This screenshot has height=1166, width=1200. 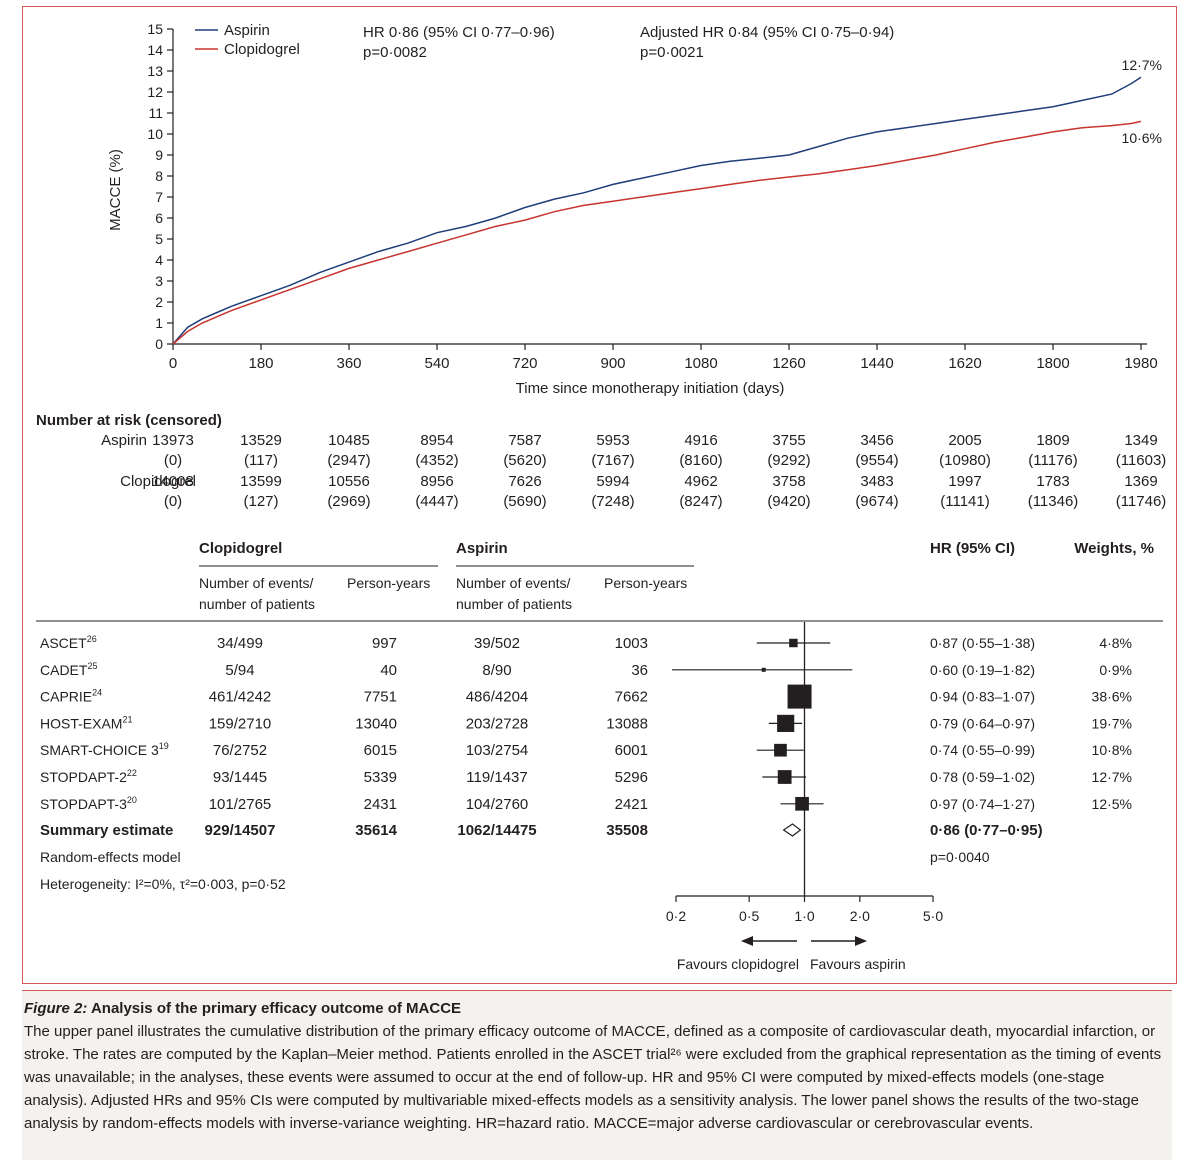 I want to click on km-x-tick-label: 360, so click(x=348, y=363).